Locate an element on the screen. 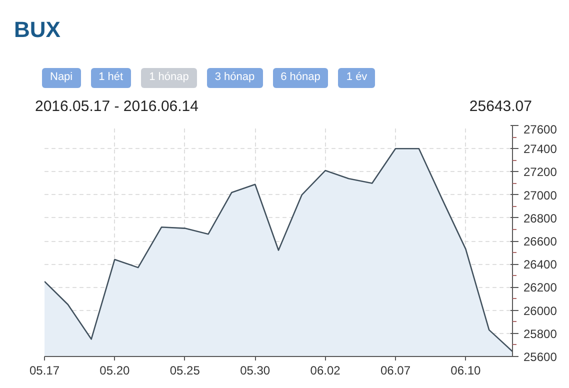 The height and width of the screenshot is (388, 569). y-tick-label: 26000 is located at coordinates (541, 311).